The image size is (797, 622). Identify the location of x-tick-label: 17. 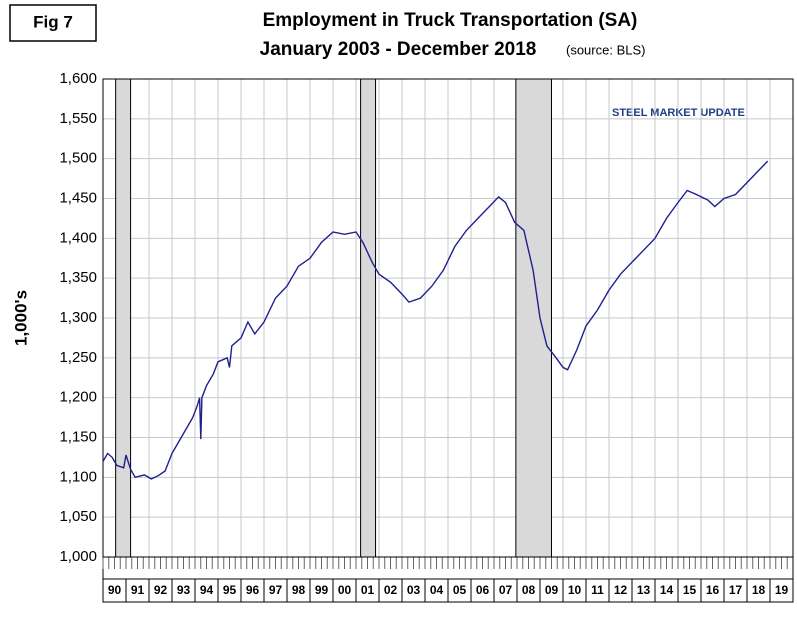
(736, 590).